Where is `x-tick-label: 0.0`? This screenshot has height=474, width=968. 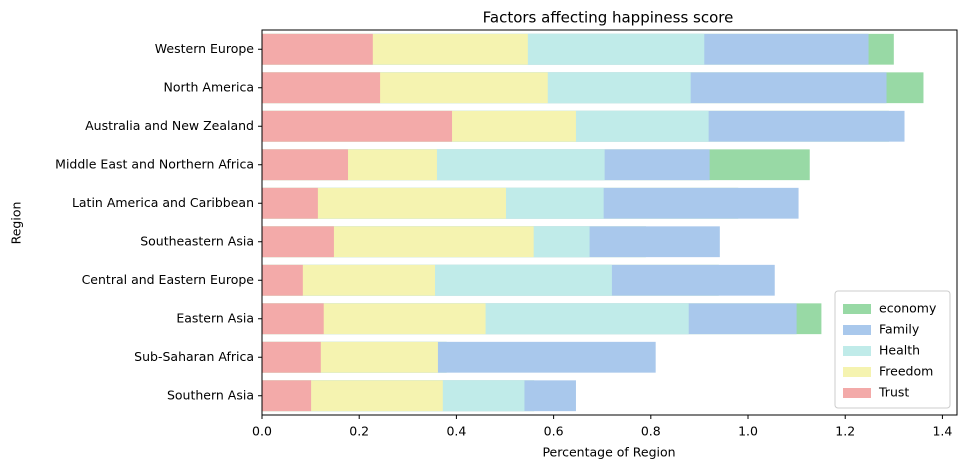
x-tick-label: 0.0 is located at coordinates (262, 431).